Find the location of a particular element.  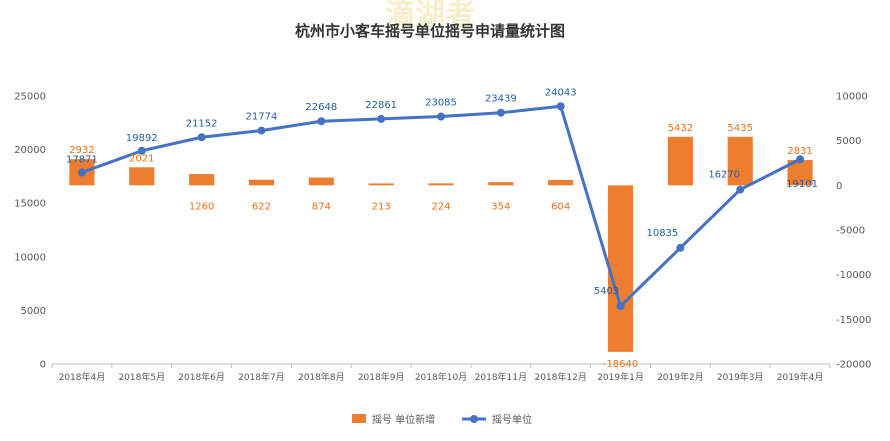

bar-data-label: 622 is located at coordinates (261, 206).